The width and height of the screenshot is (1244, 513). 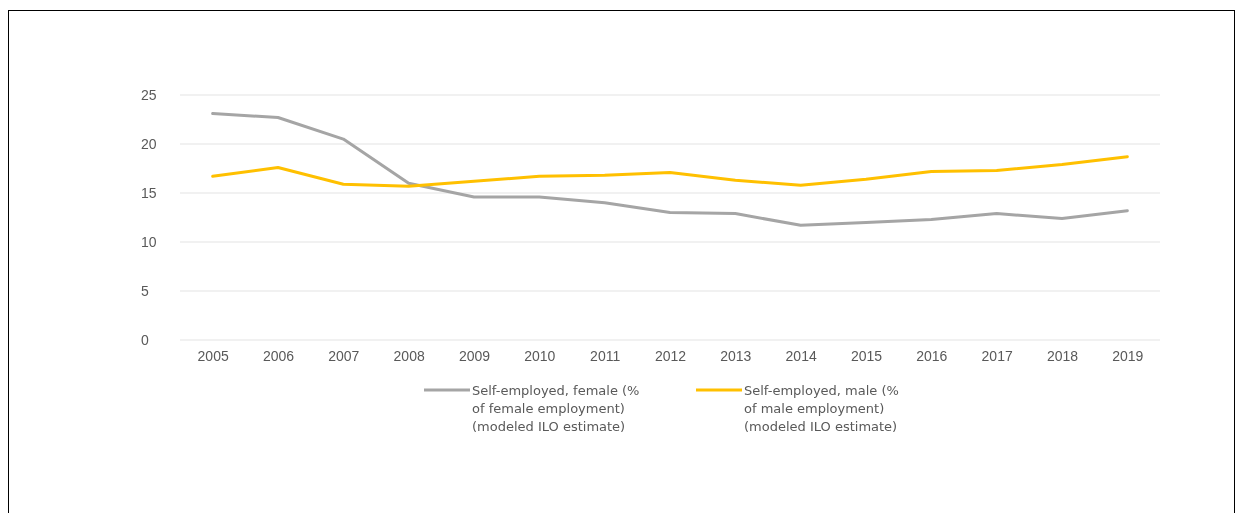 What do you see at coordinates (1128, 355) in the screenshot?
I see `x-tick-label: 2019` at bounding box center [1128, 355].